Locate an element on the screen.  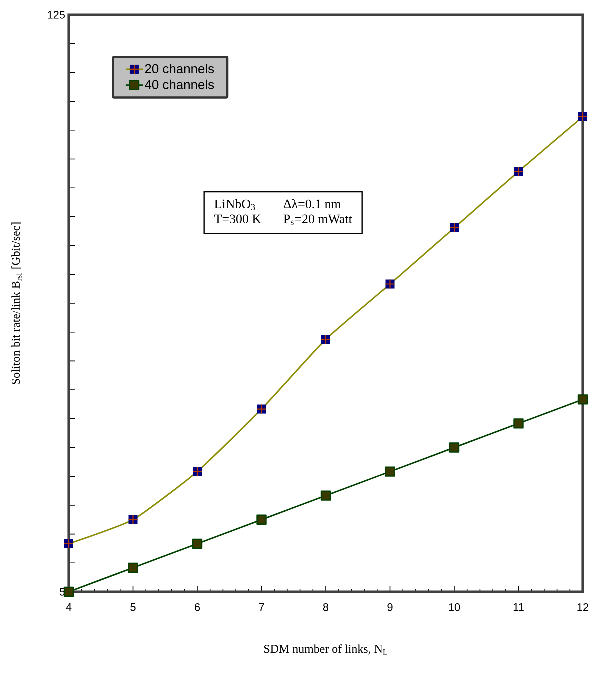
x-tick-label: 7 is located at coordinates (261, 608).